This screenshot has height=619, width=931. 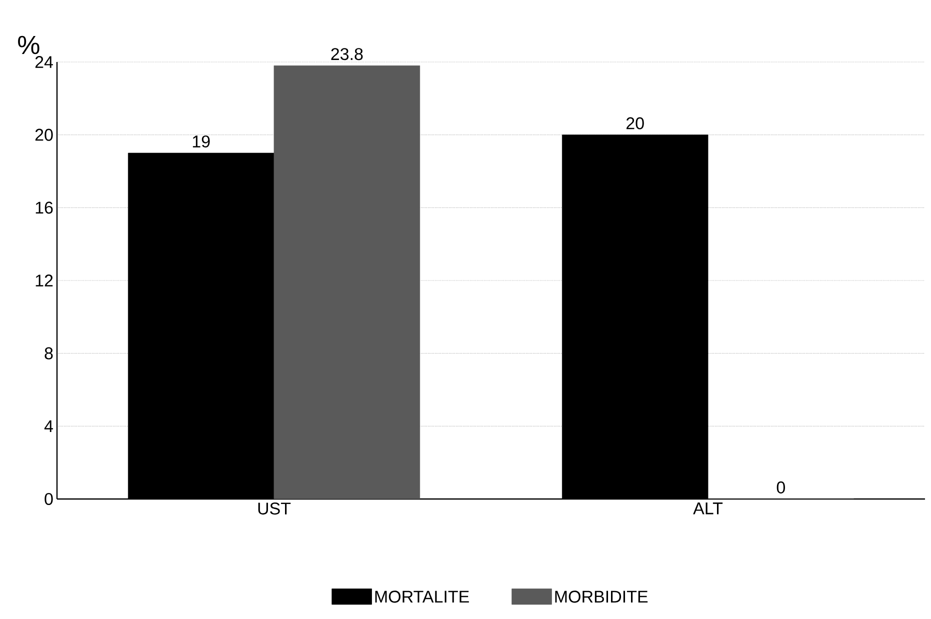 What do you see at coordinates (44, 280) in the screenshot?
I see `y-tick-label: 12` at bounding box center [44, 280].